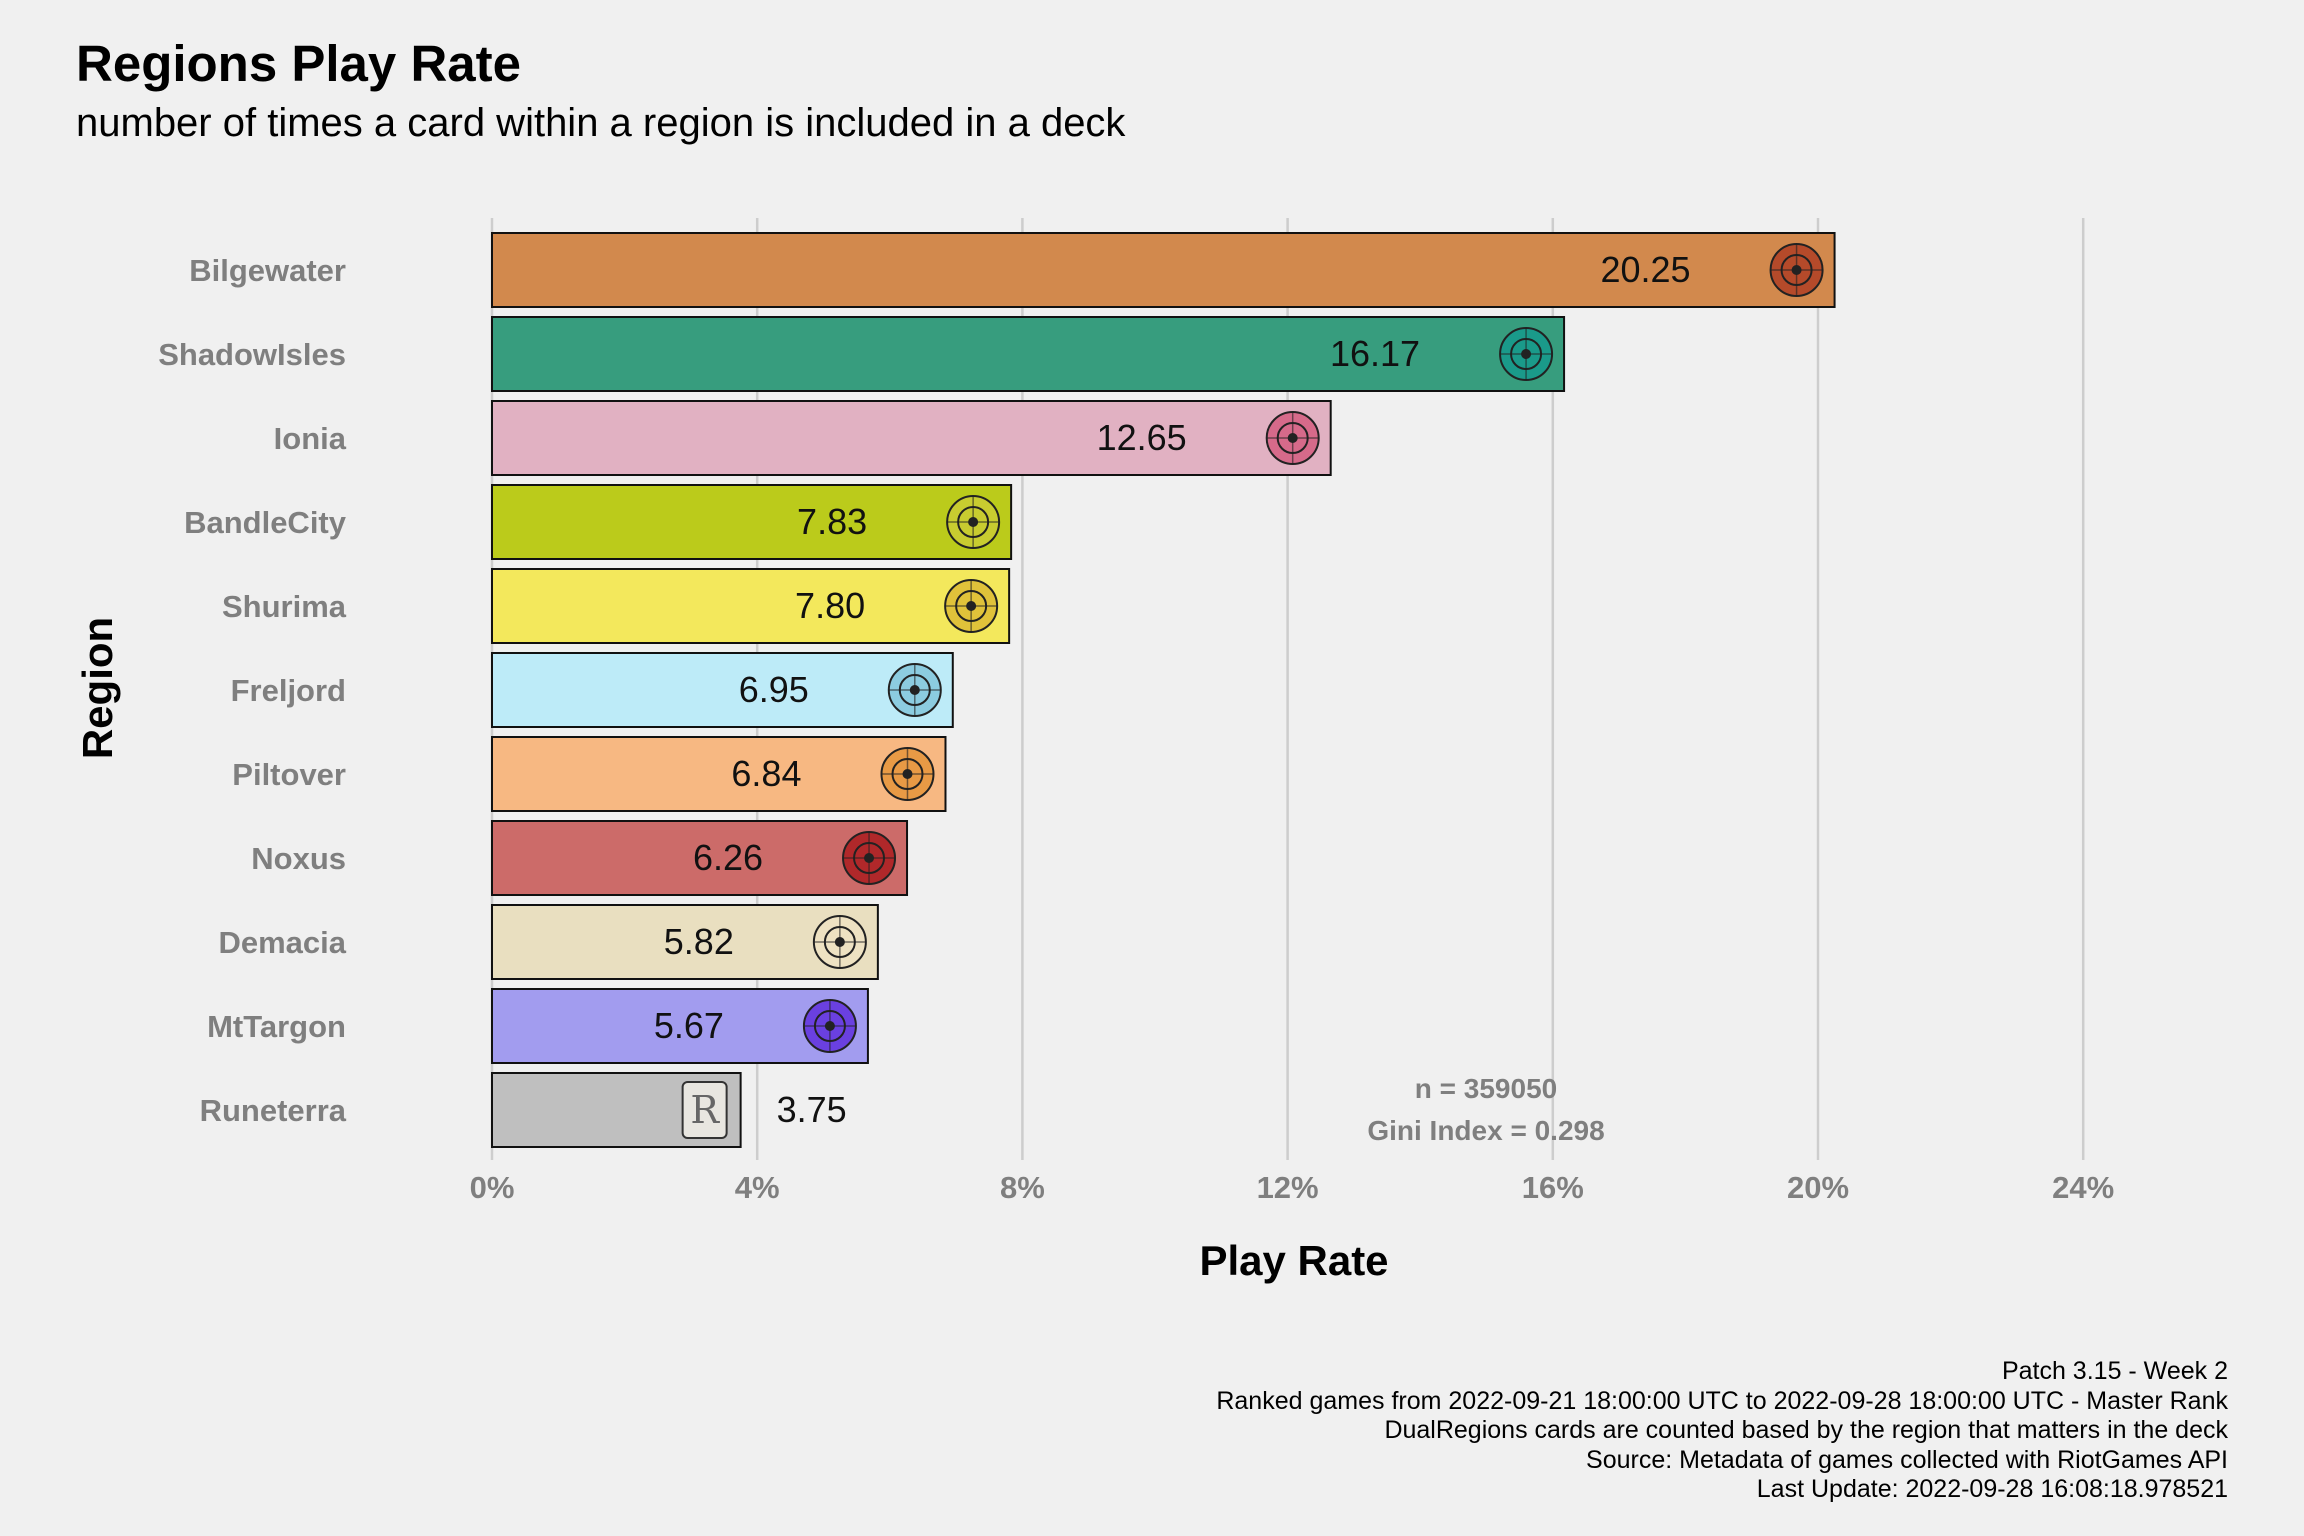 This screenshot has width=2304, height=1536. Describe the element at coordinates (1486, 1088) in the screenshot. I see `annotation-text: n = 359050` at that location.